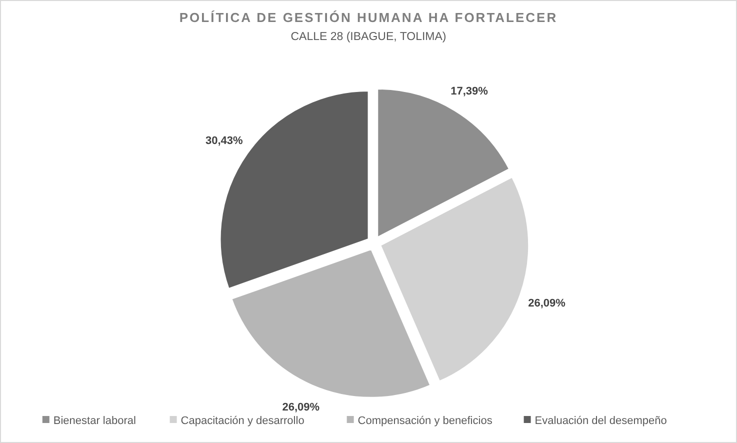 The height and width of the screenshot is (443, 737). Describe the element at coordinates (225, 141) in the screenshot. I see `data-label: 30,43%` at that location.